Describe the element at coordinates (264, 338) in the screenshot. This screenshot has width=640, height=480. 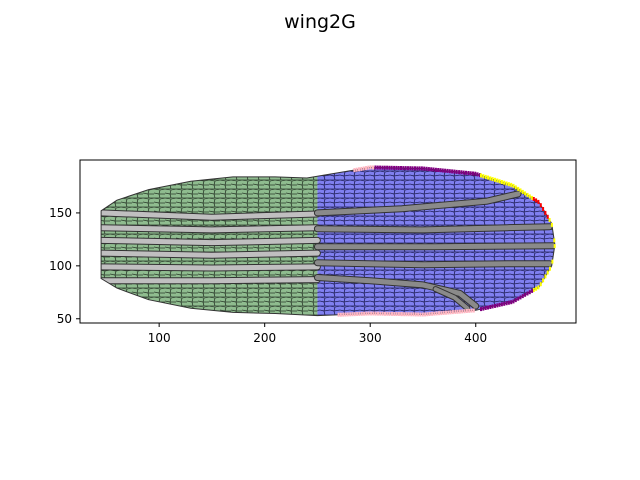
I see `x-tick-label: 200` at that location.